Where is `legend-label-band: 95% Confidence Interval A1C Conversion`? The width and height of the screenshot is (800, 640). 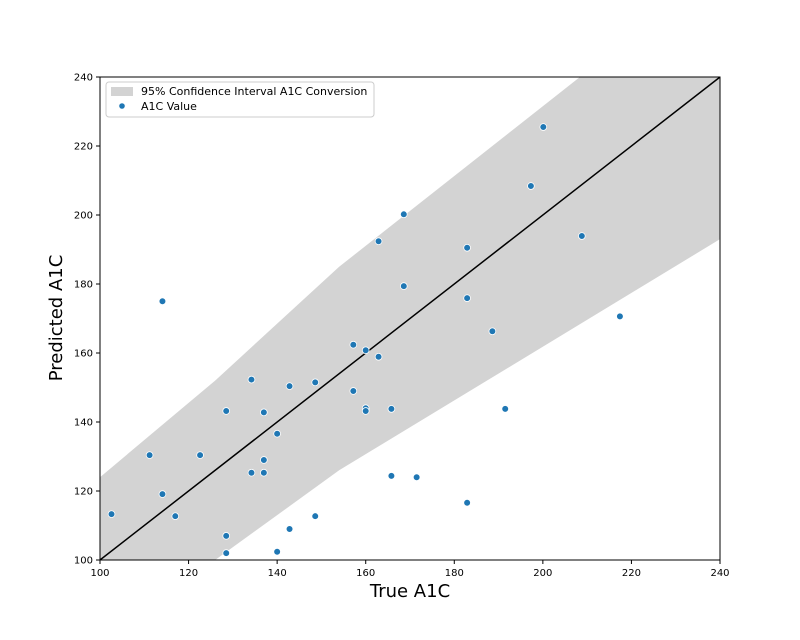
legend-label-band: 95% Confidence Interval A1C Conversion is located at coordinates (254, 91).